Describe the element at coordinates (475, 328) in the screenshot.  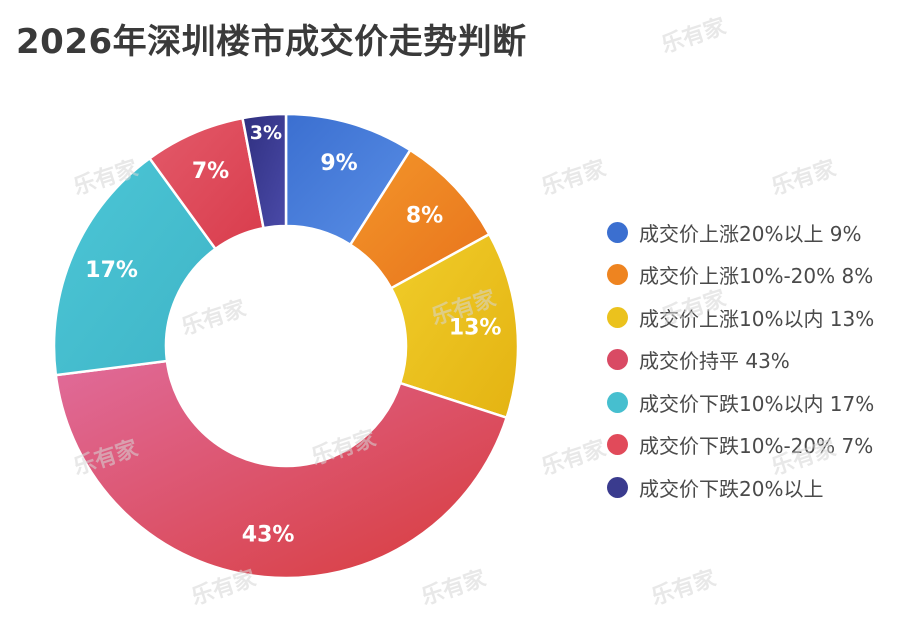
I see `slice-data-label: 13%` at that location.